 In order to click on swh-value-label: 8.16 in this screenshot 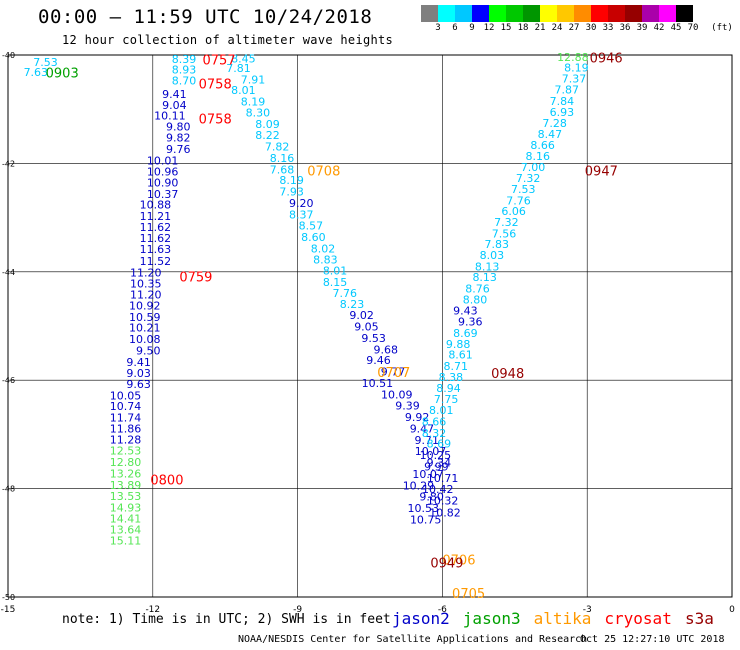, I will do `click(538, 156)`.